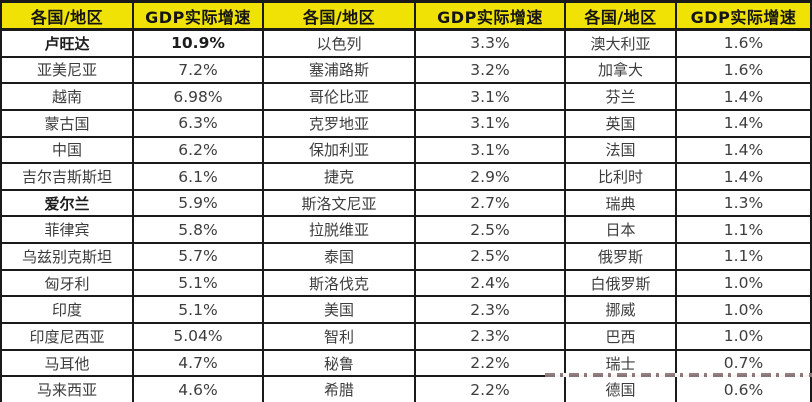  I want to click on region-cell: 拉脱维亚, so click(340, 230).